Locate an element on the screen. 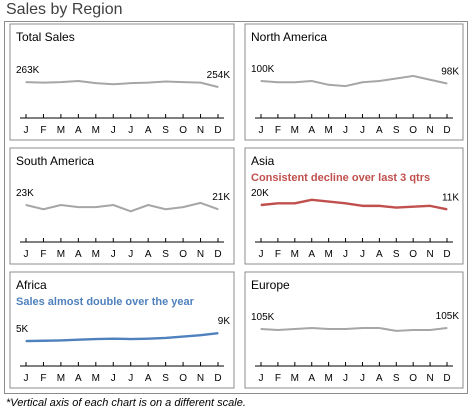  panel-title: Asia is located at coordinates (263, 161).